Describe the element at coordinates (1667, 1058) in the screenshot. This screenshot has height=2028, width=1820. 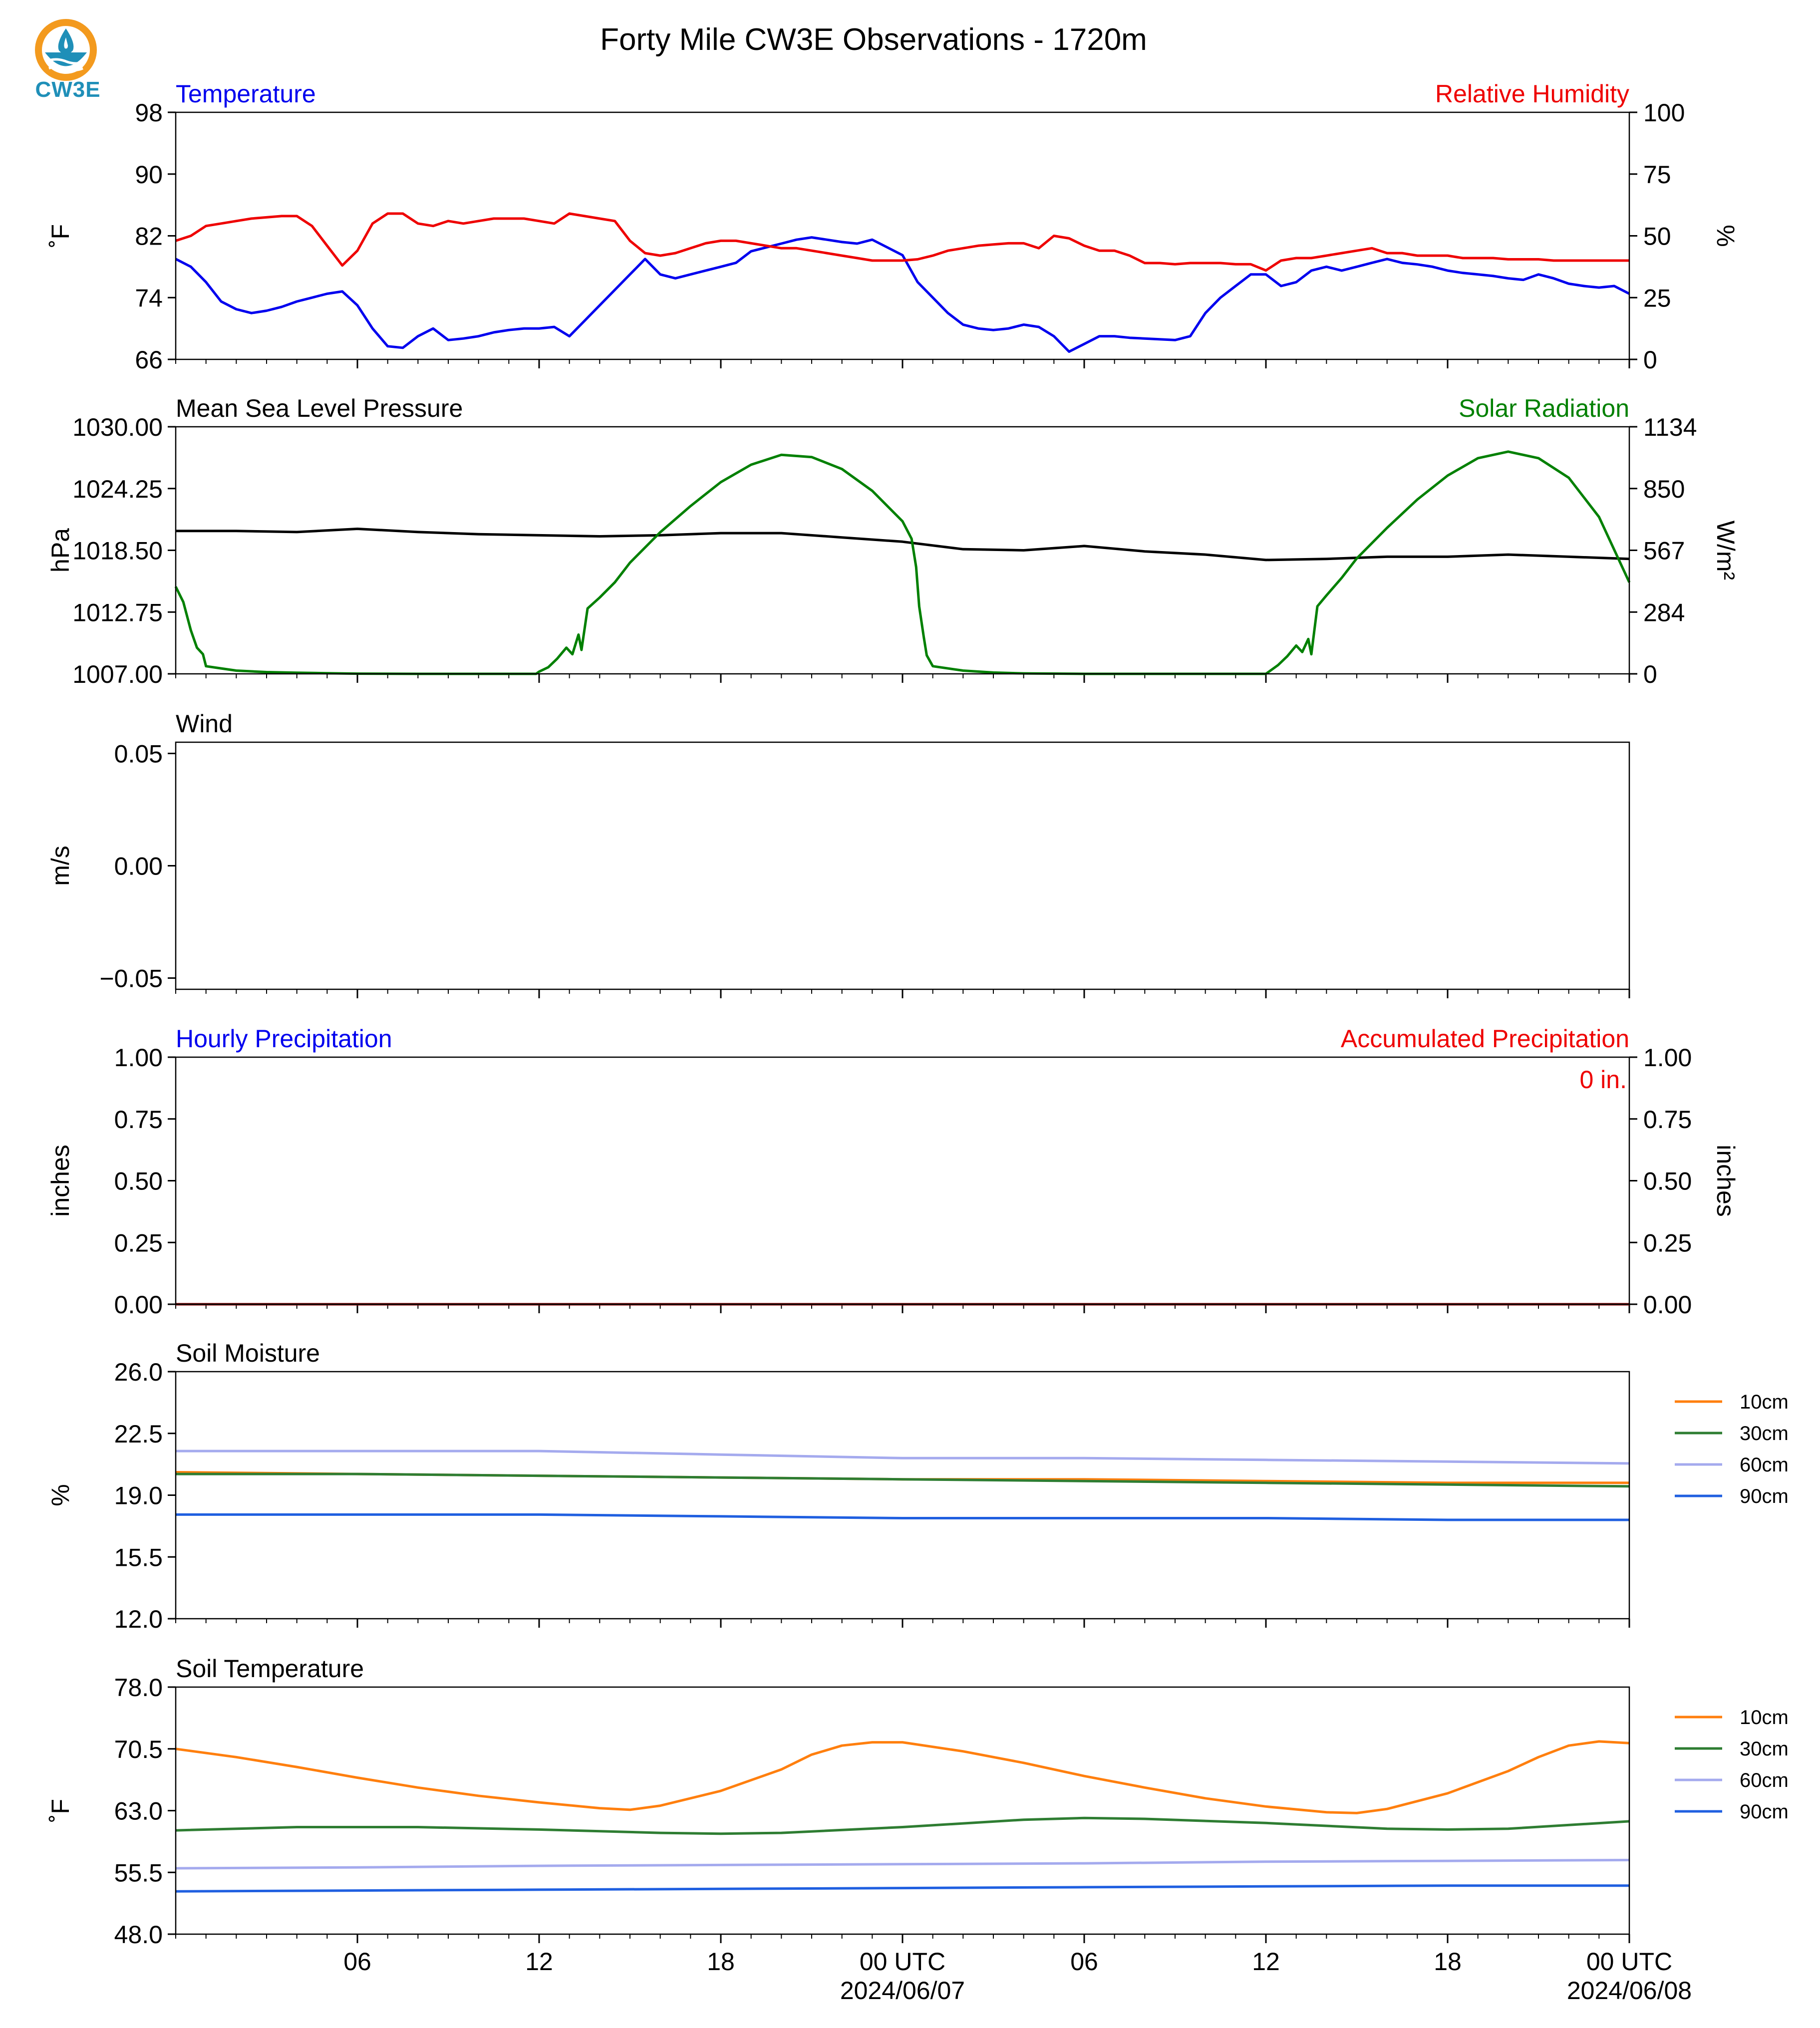
I see `y2-tick-label: 1.00` at that location.